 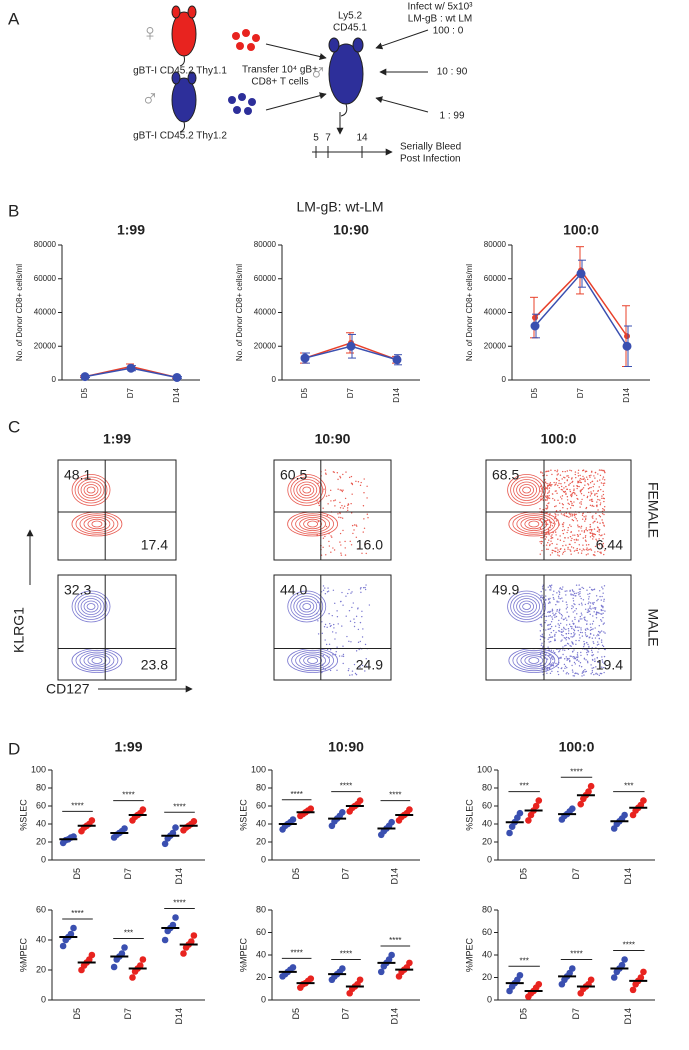 I want to click on y-tick-label: 80, so click(x=487, y=787).